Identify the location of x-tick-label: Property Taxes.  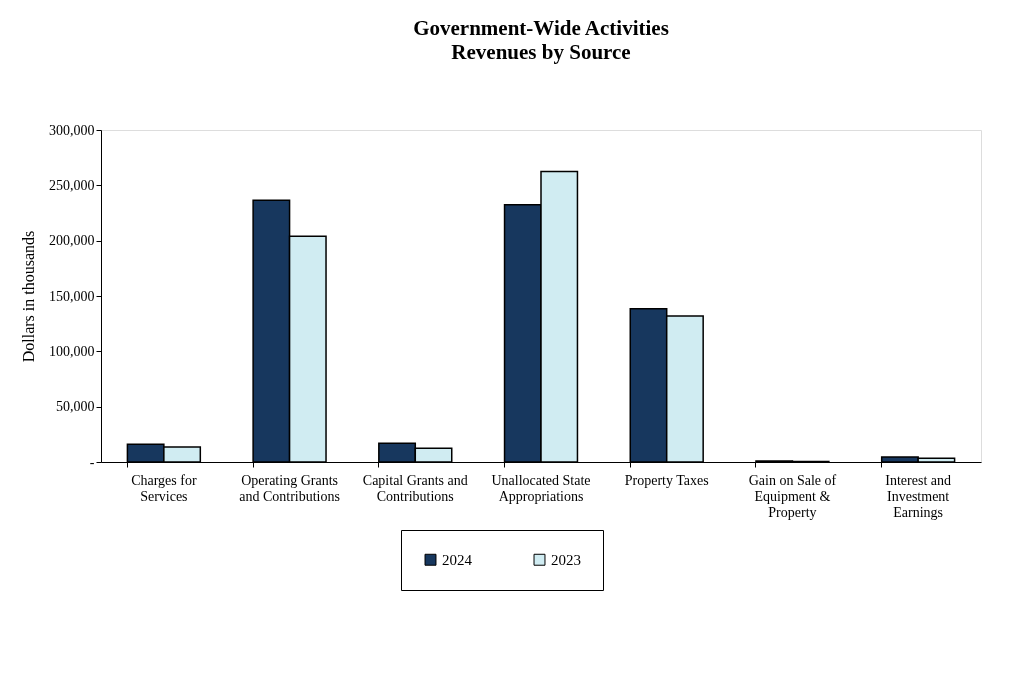
(666, 480).